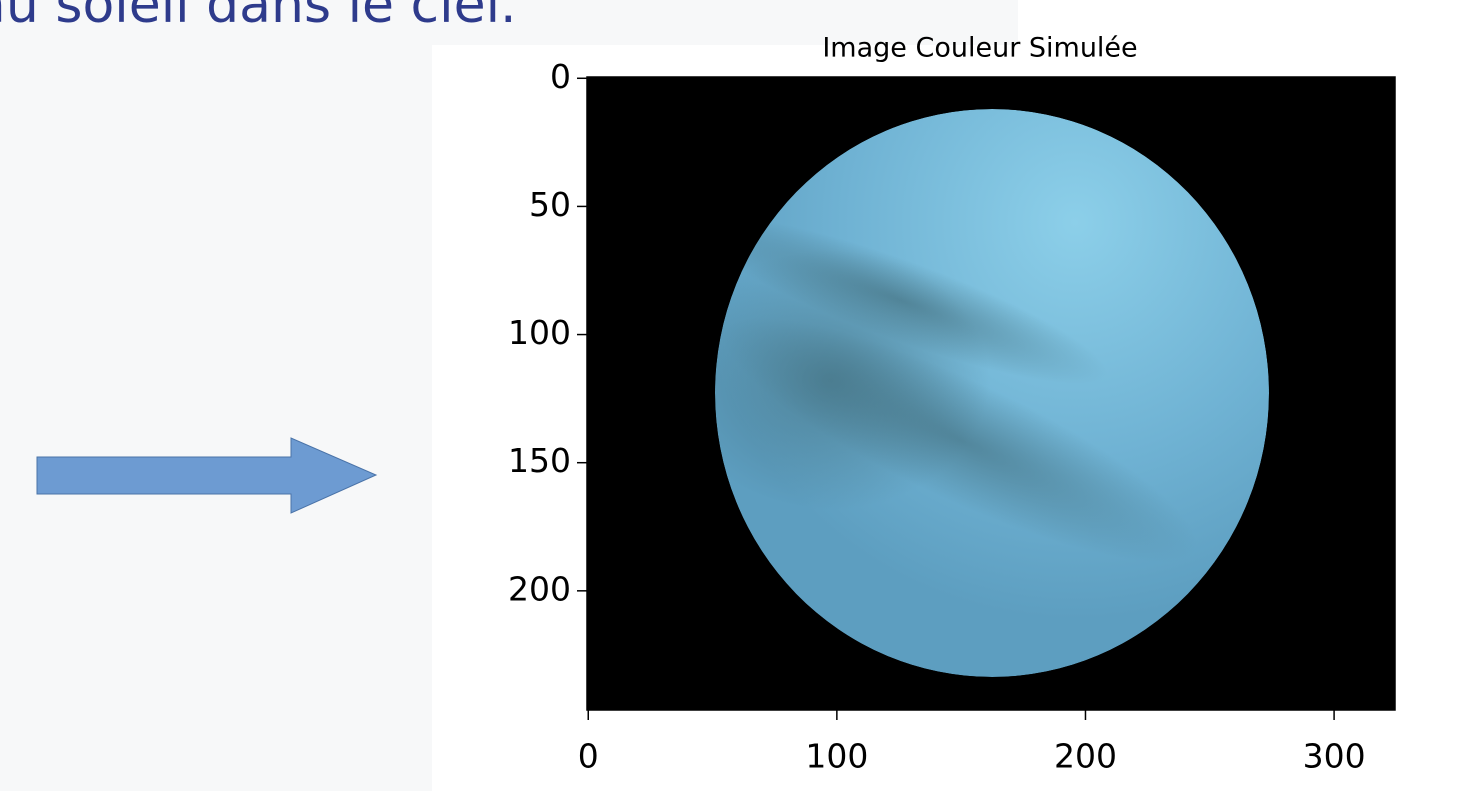  What do you see at coordinates (979, 48) in the screenshot?
I see `chart-title: Image Couleur Simulée` at bounding box center [979, 48].